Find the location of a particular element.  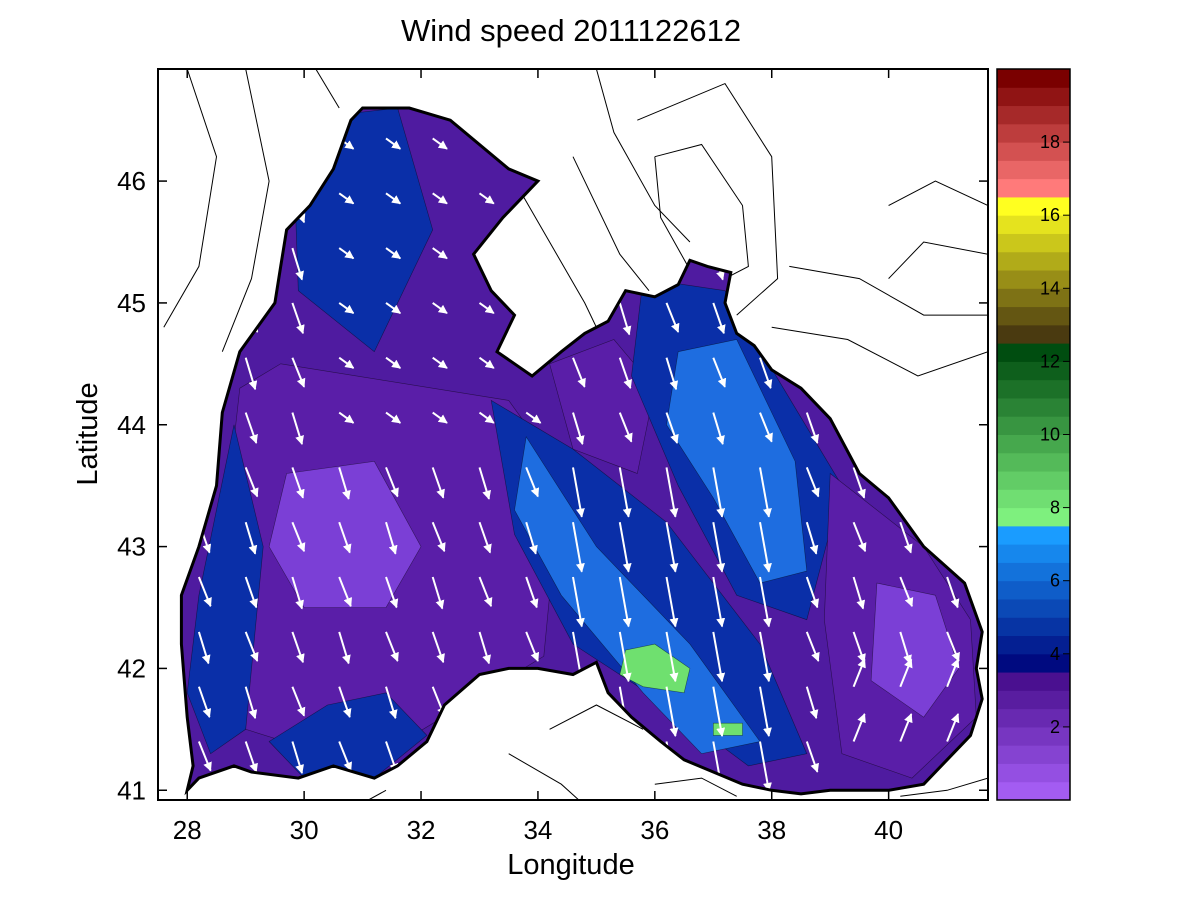

x-tick-label: 40 is located at coordinates (888, 830).